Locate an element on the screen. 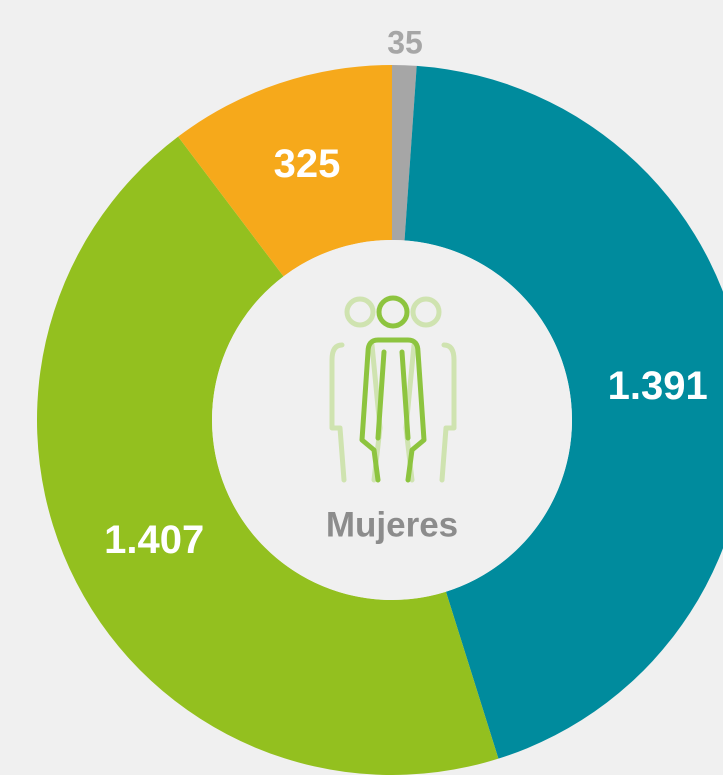 This screenshot has width=723, height=775. center-label: Mujeres is located at coordinates (392, 524).